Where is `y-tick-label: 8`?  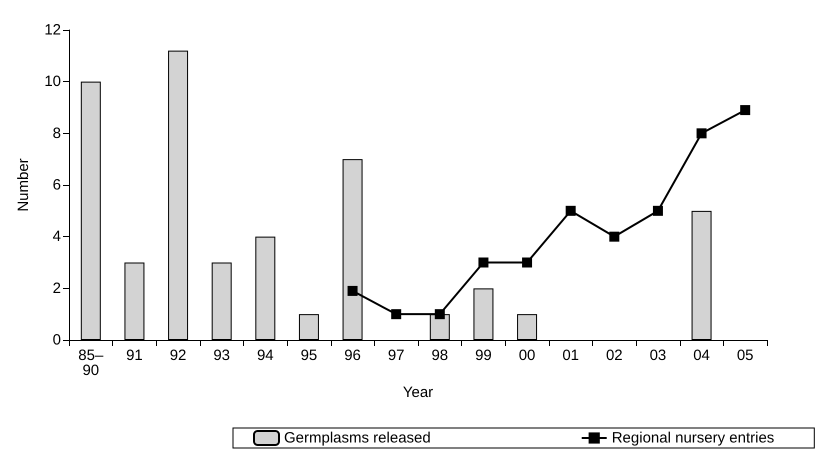 y-tick-label: 8 is located at coordinates (56, 133).